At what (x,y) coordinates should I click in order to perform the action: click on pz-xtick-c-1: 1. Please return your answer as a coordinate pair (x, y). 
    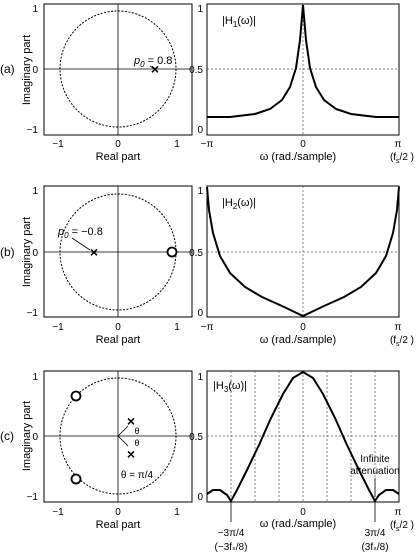
    Looking at the image, I should click on (177, 512).